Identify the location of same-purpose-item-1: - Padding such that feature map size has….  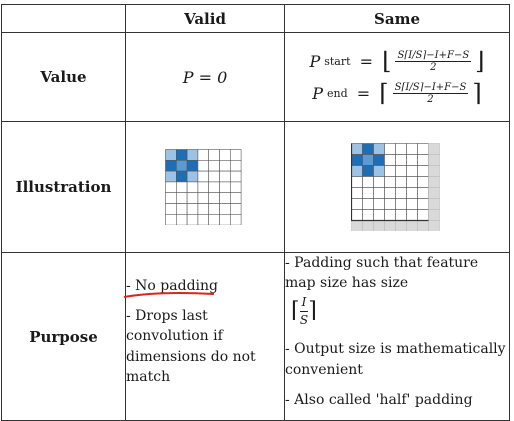
(397, 291).